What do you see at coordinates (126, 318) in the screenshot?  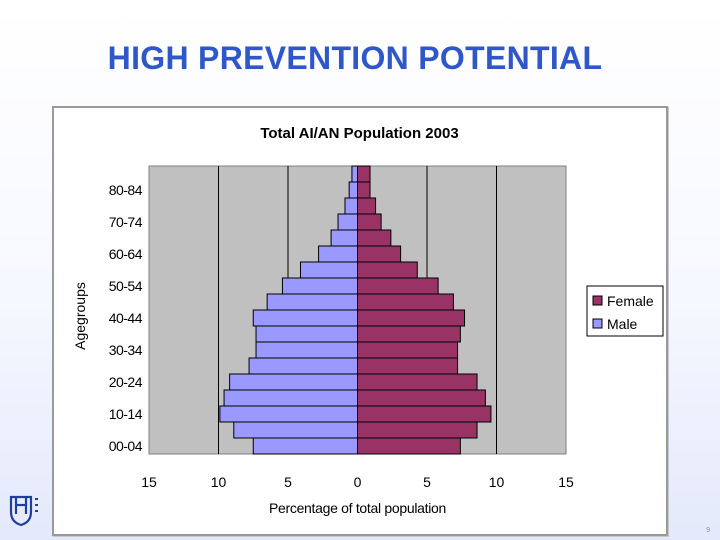 I see `y-tick-label-40-44: 40-44` at bounding box center [126, 318].